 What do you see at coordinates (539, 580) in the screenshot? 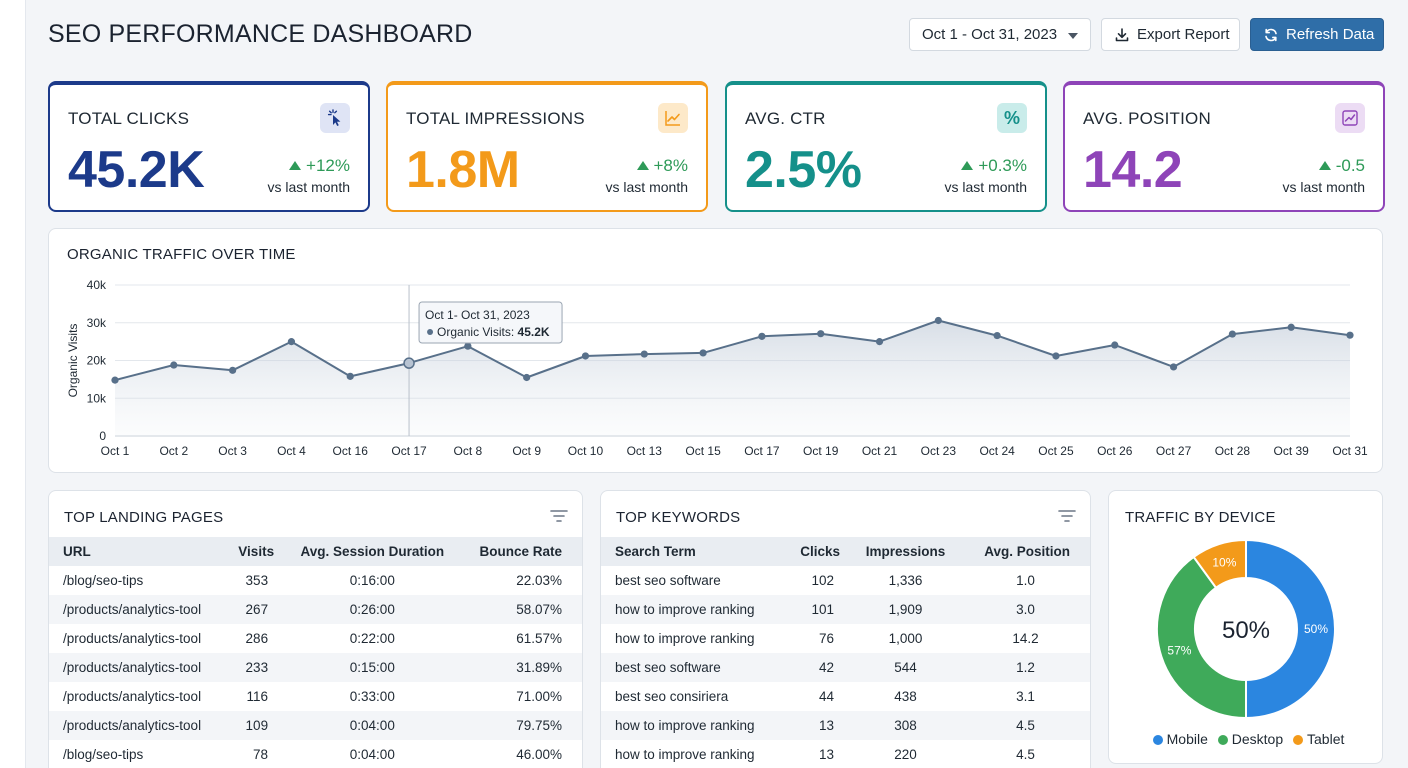
I see `bounce-rate-cell: 22.03%` at bounding box center [539, 580].